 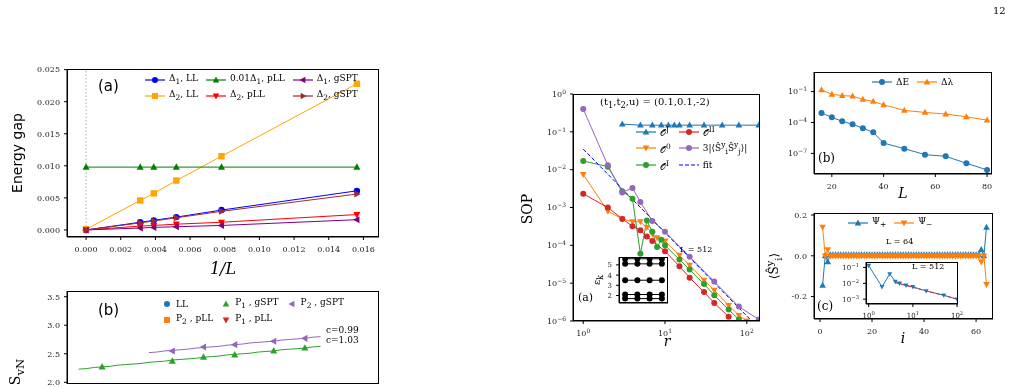 What do you see at coordinates (342, 340) in the screenshot?
I see `annotation: c=1.03` at bounding box center [342, 340].